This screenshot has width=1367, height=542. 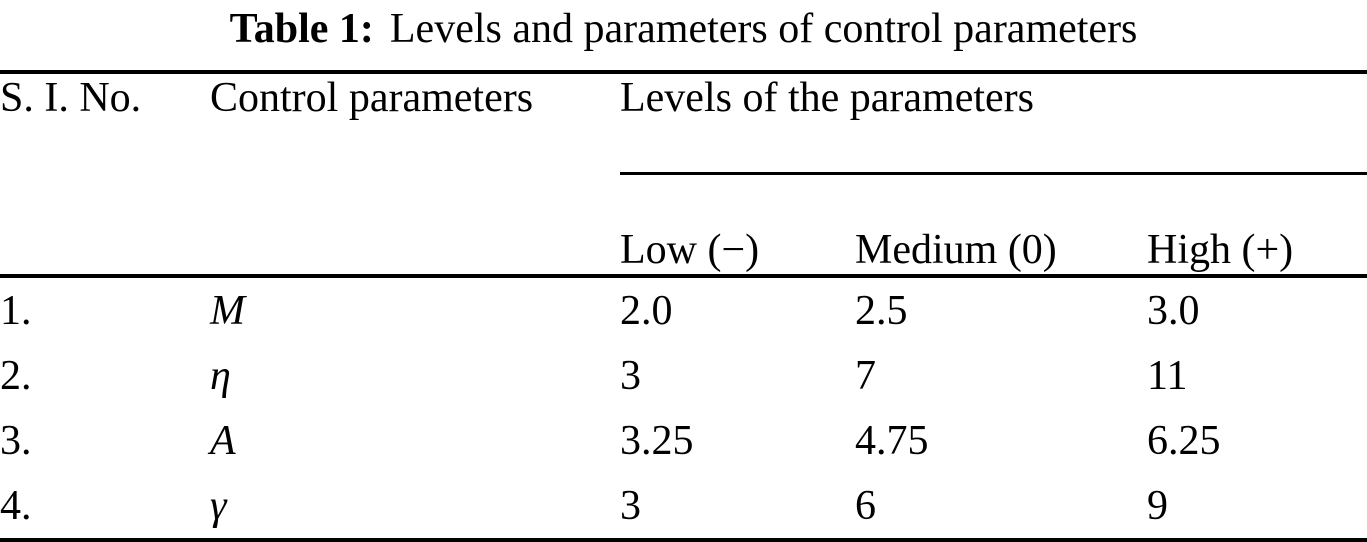 What do you see at coordinates (16, 310) in the screenshot?
I see `row-number: 1.` at bounding box center [16, 310].